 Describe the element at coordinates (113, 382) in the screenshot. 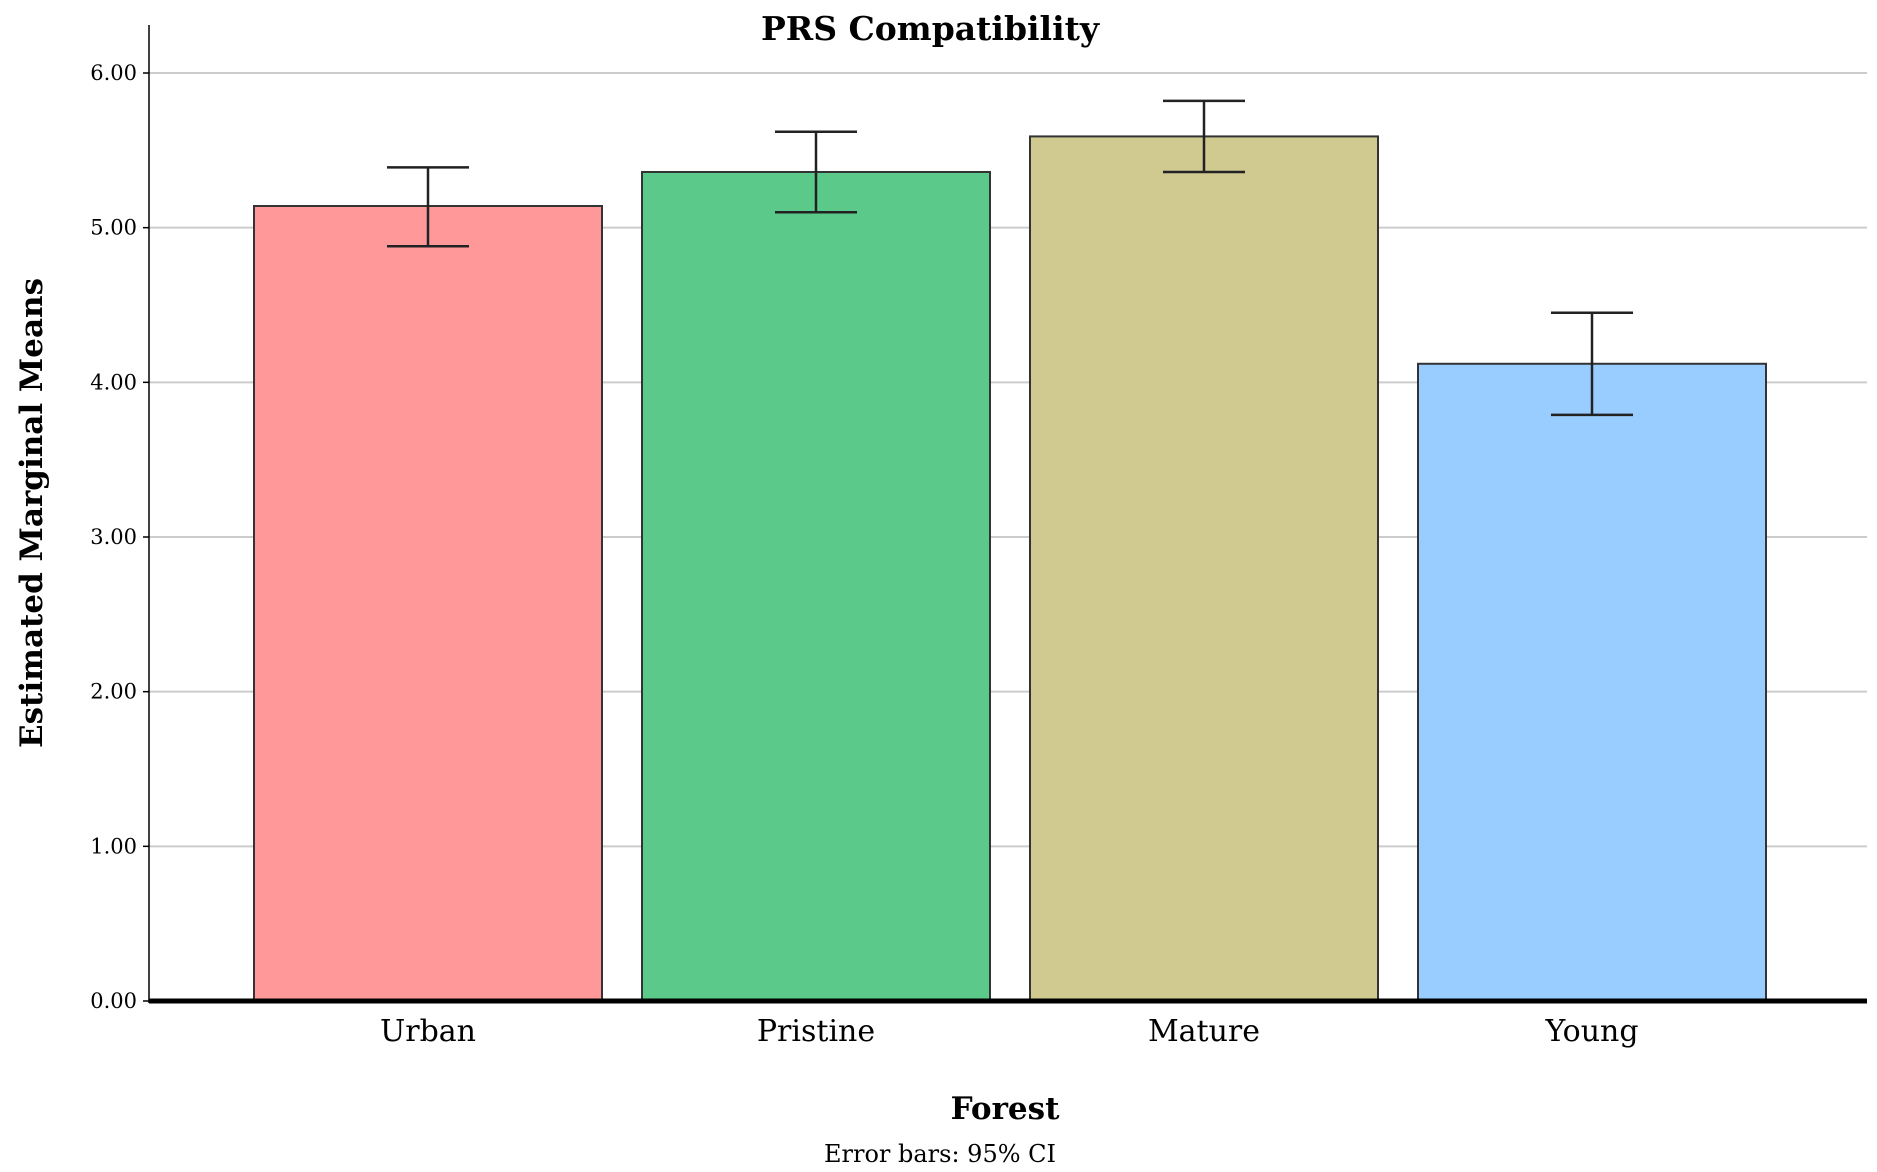

I see `y-tick-label: 4.00` at that location.